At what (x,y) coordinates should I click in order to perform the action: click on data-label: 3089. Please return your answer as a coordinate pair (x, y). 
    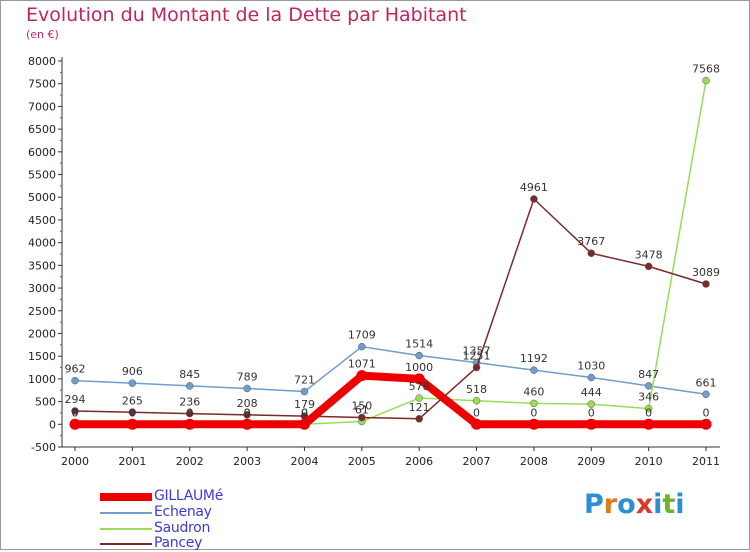
    Looking at the image, I should click on (706, 272).